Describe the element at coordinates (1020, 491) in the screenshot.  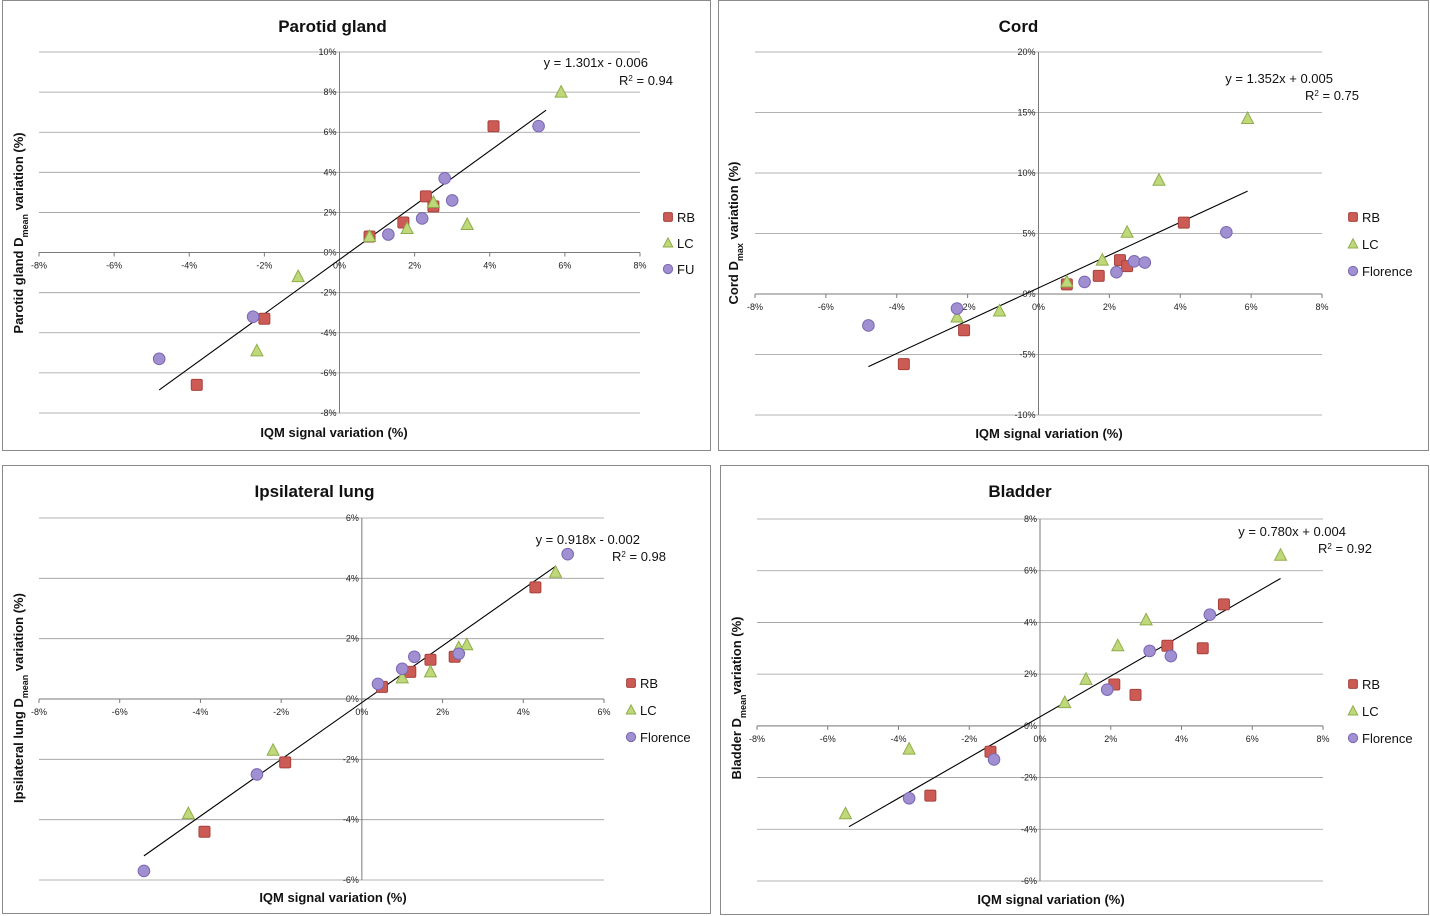
I see `chart-title-bladder: Bladder` at that location.